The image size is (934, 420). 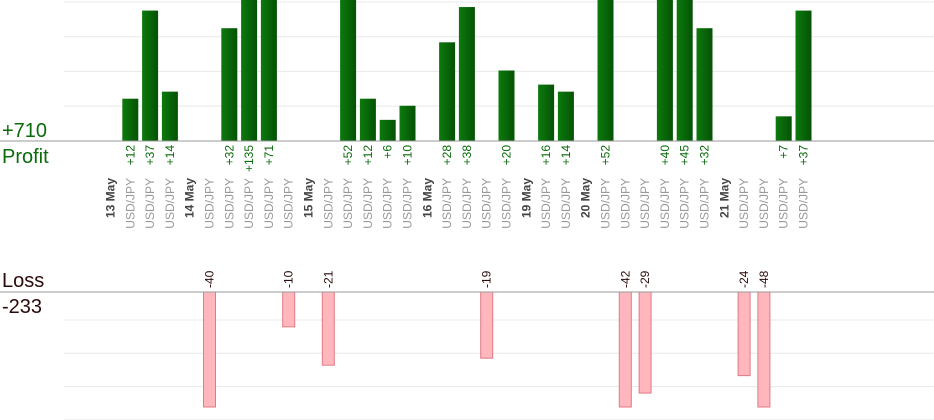 What do you see at coordinates (328, 279) in the screenshot?
I see `loss-value-label: -21` at bounding box center [328, 279].